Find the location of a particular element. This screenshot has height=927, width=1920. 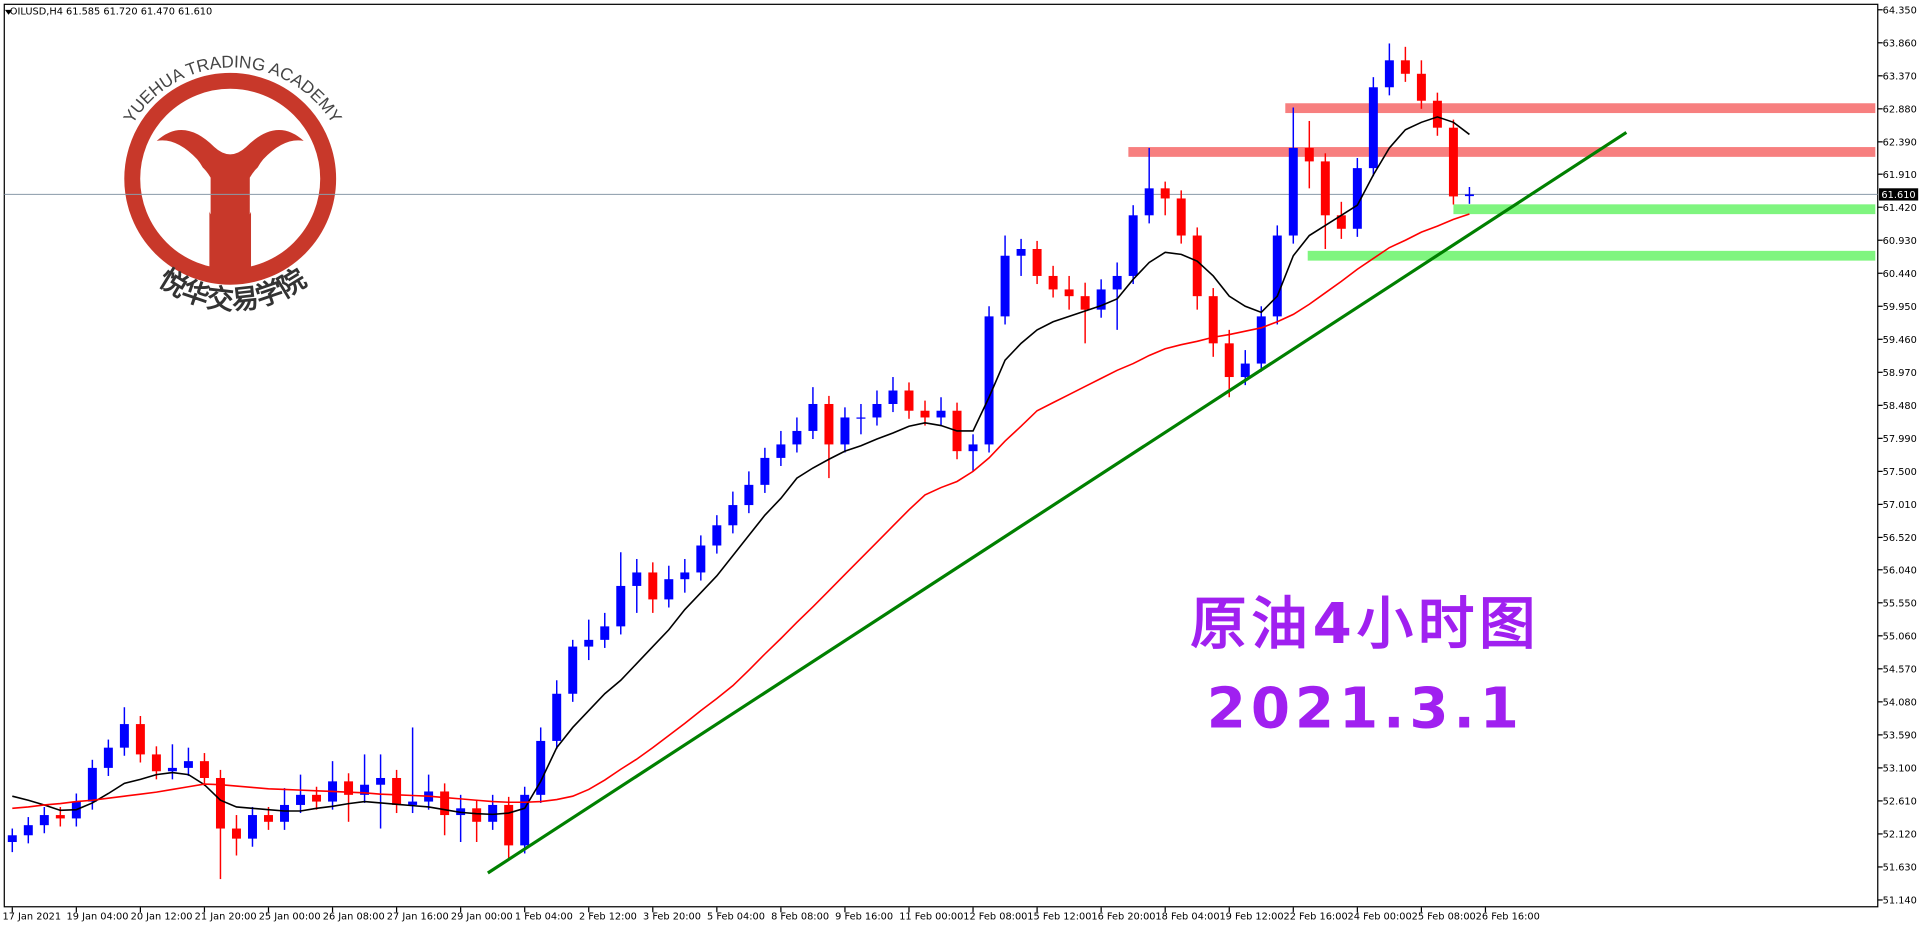

x-tick-label: 2 Feb 12:00 is located at coordinates (608, 917).